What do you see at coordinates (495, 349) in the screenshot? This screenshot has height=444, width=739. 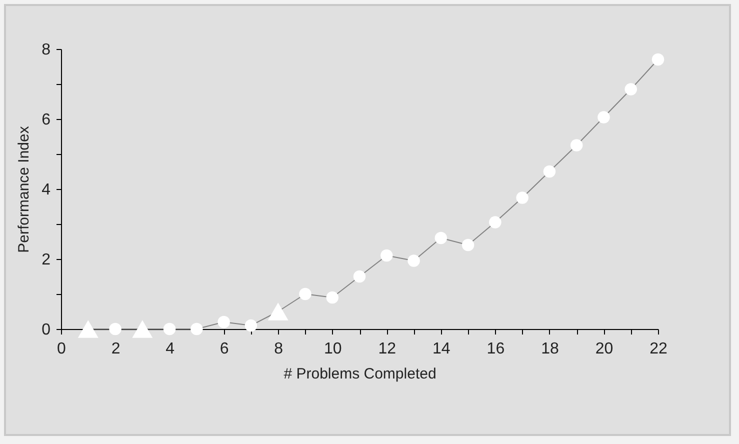 I see `x-tick-label: 16` at bounding box center [495, 349].